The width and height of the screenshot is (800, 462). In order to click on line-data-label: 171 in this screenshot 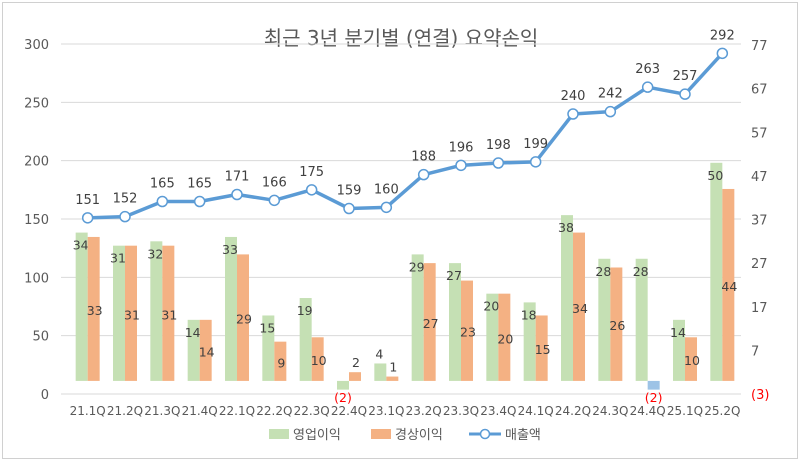, I will do `click(237, 177)`.